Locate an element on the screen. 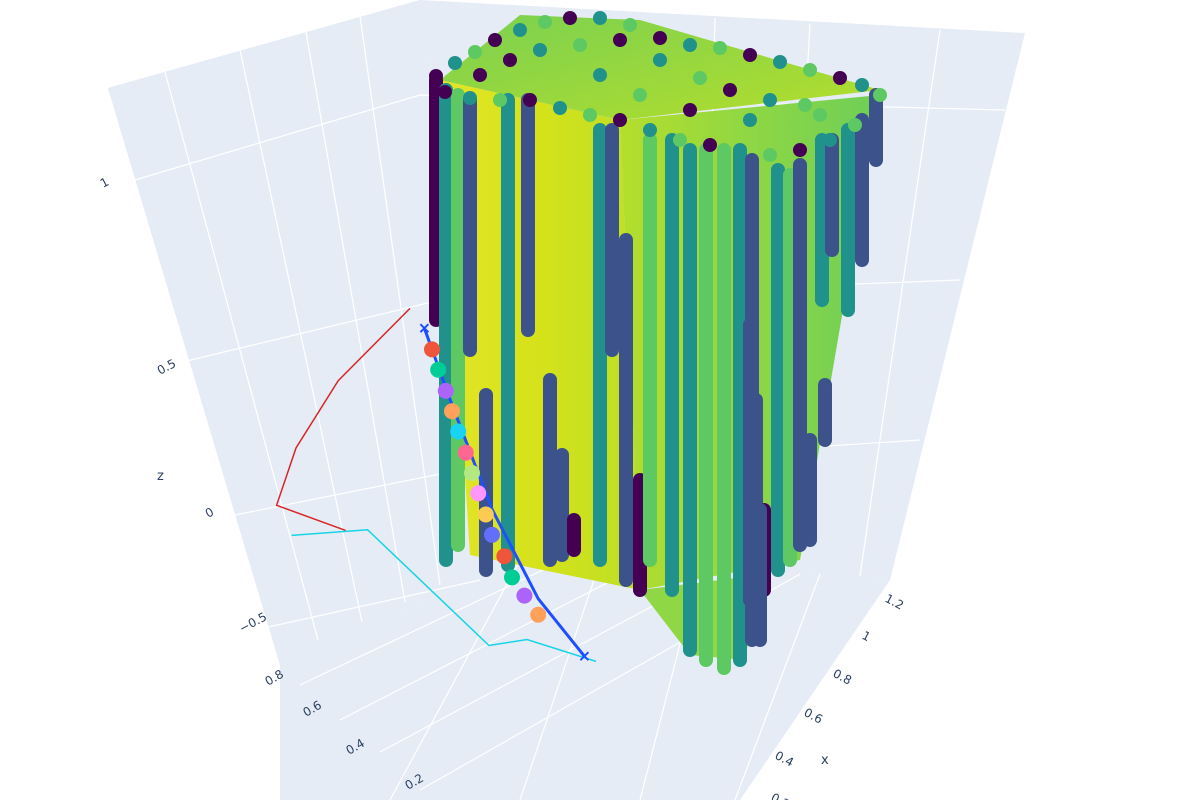  tick-label-z: 0 is located at coordinates (209, 513).